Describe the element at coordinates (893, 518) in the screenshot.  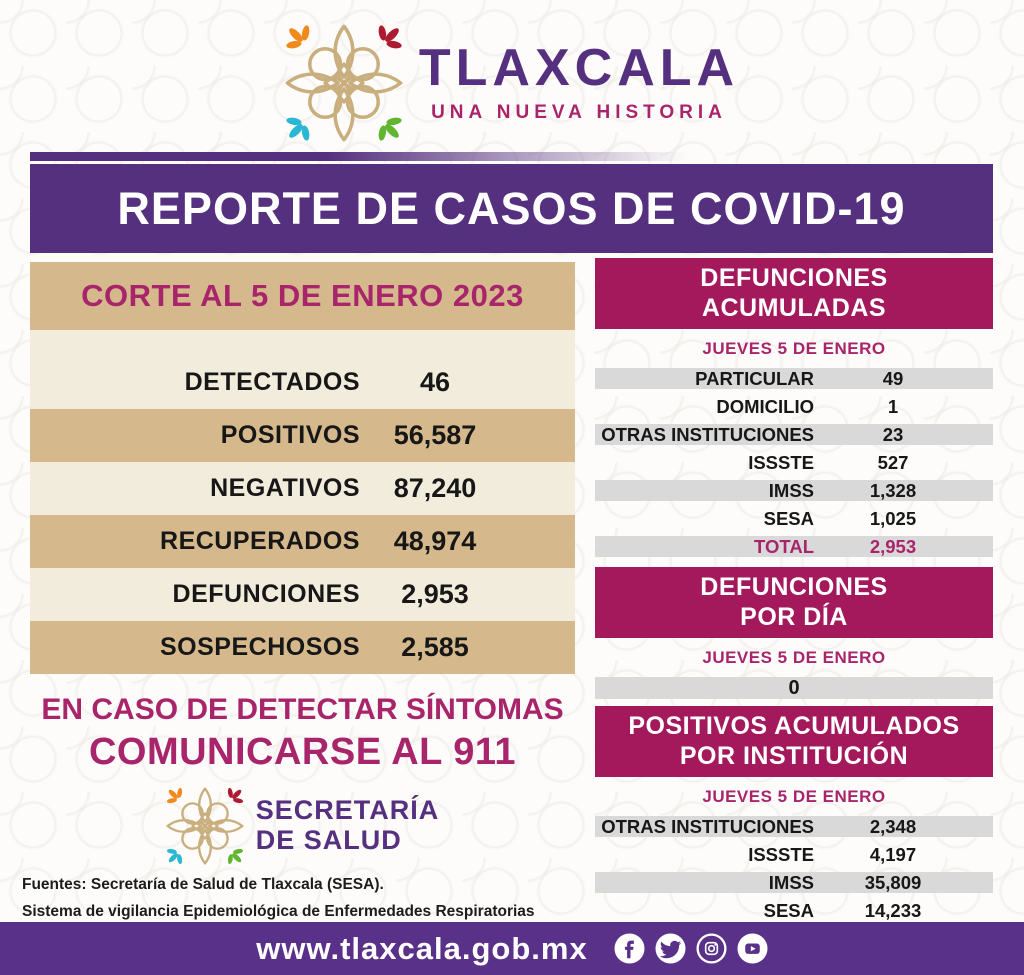
I see `row-value: 1,025` at that location.